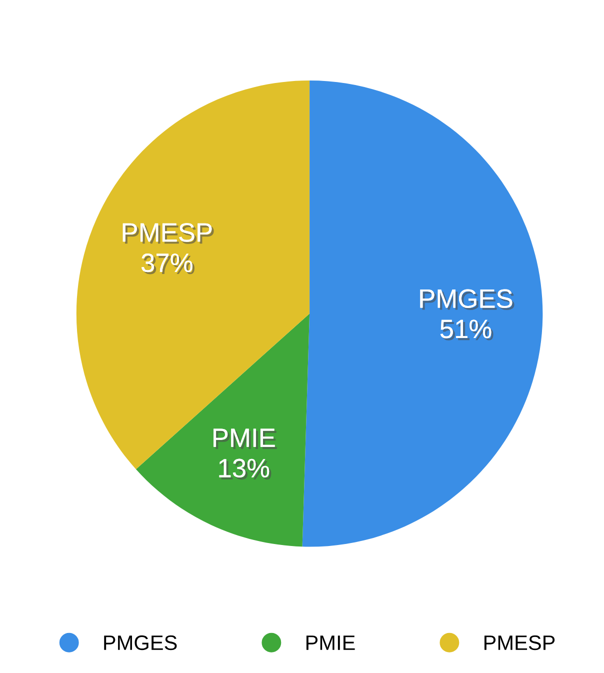  What do you see at coordinates (168, 264) in the screenshot?
I see `data-label: 37%` at bounding box center [168, 264].